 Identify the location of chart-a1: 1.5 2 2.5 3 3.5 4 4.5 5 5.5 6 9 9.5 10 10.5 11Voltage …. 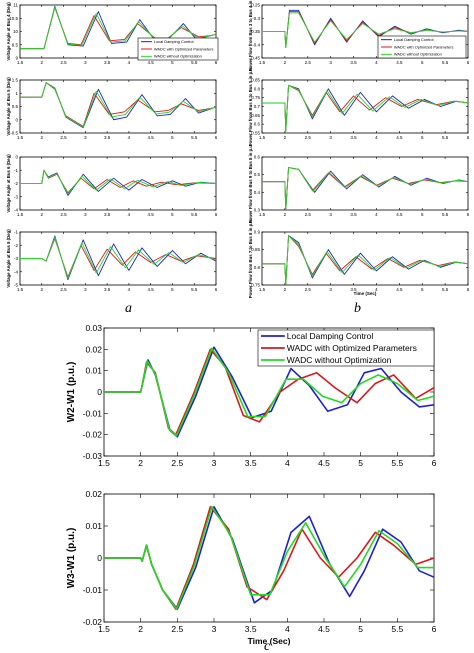
(112, 33).